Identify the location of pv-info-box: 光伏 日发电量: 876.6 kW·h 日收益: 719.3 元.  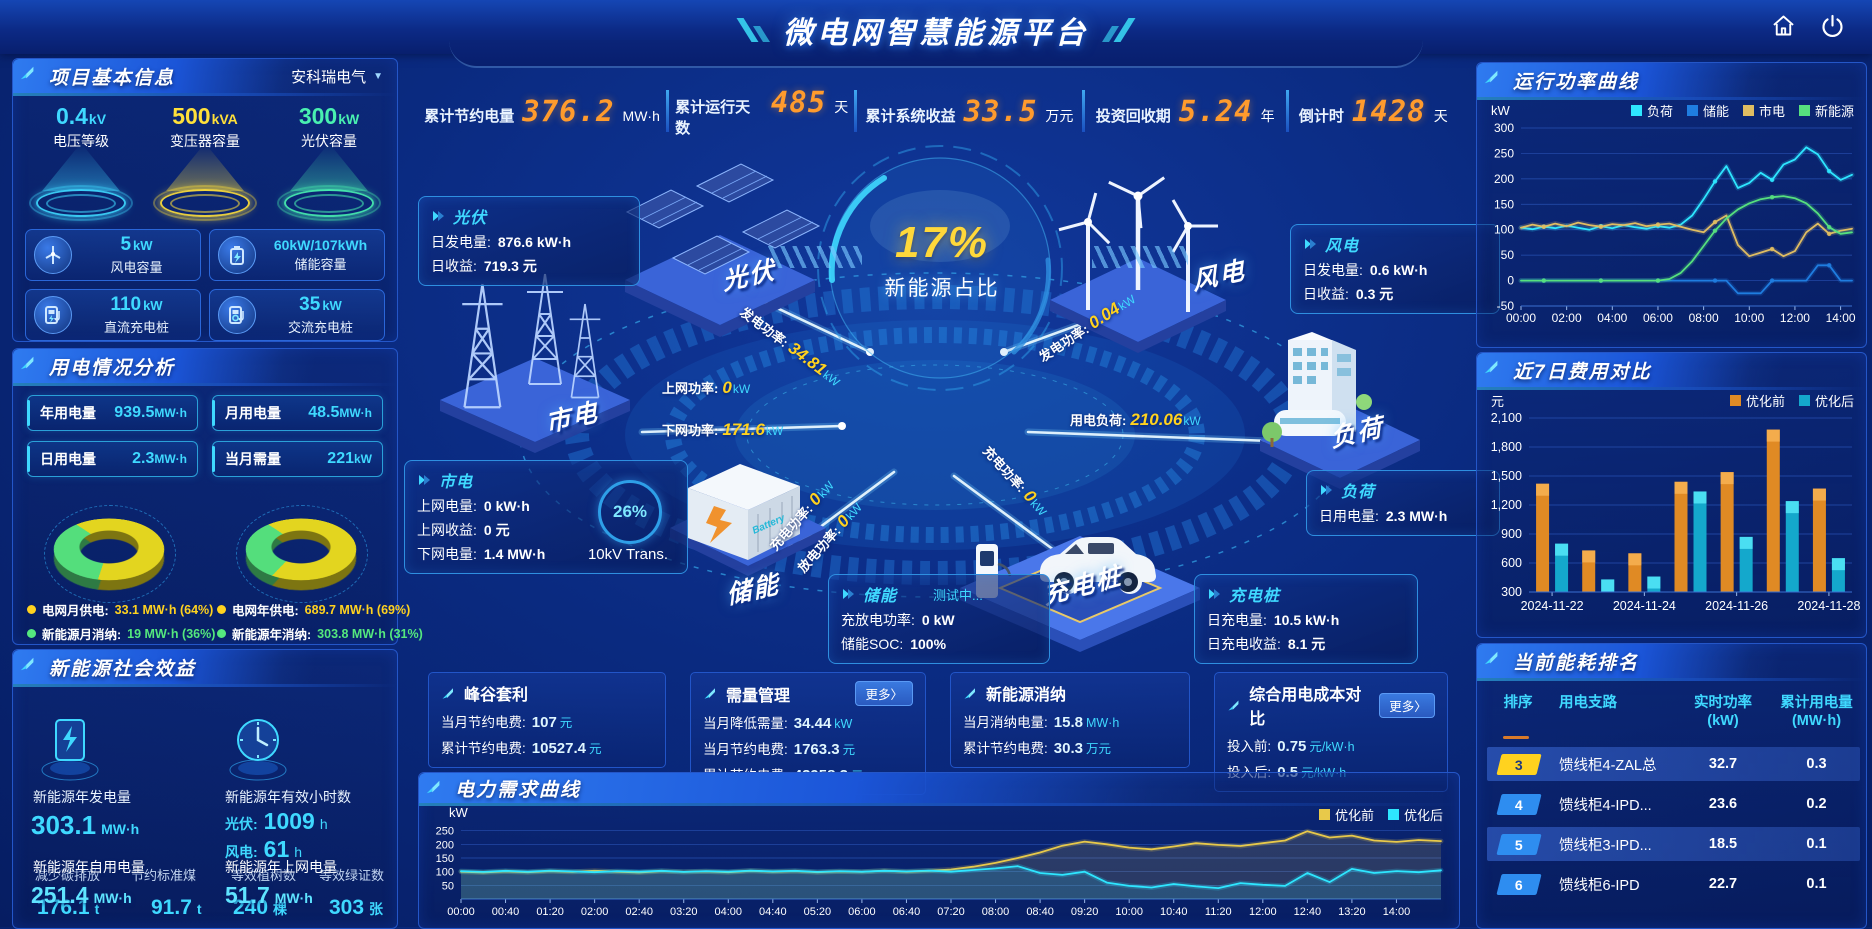
(529, 241).